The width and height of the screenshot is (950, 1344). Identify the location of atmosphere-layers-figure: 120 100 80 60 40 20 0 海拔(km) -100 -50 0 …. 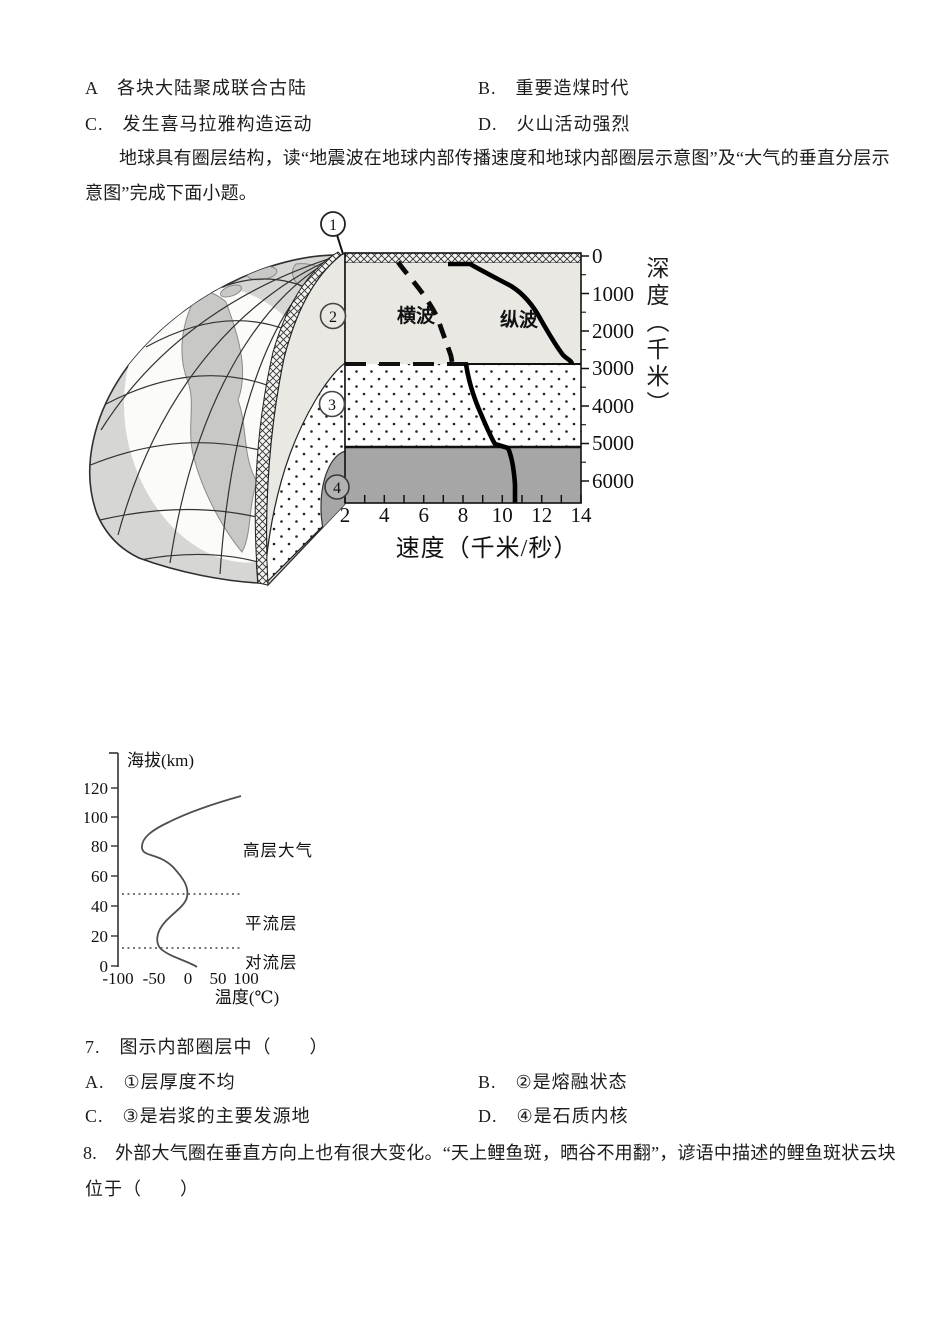
(199, 879).